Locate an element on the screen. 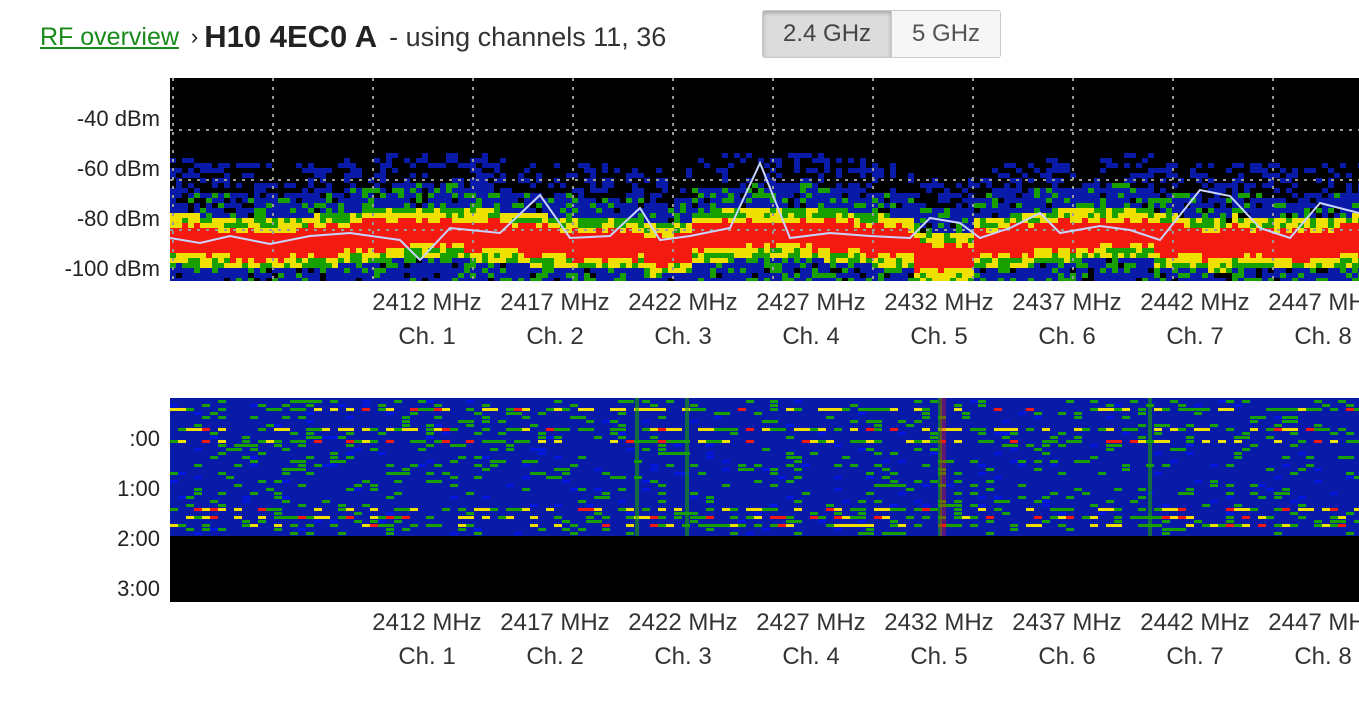 This screenshot has width=1359, height=702. spectrum-x-tick: 2422 MHz Ch. 3 is located at coordinates (683, 320).